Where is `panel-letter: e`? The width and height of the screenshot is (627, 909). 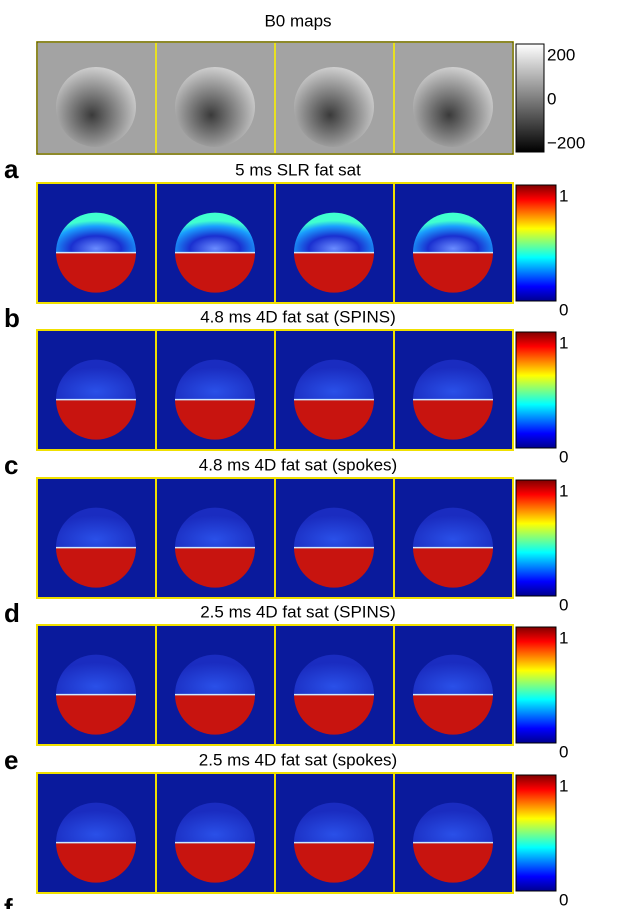 panel-letter: e is located at coordinates (11, 760).